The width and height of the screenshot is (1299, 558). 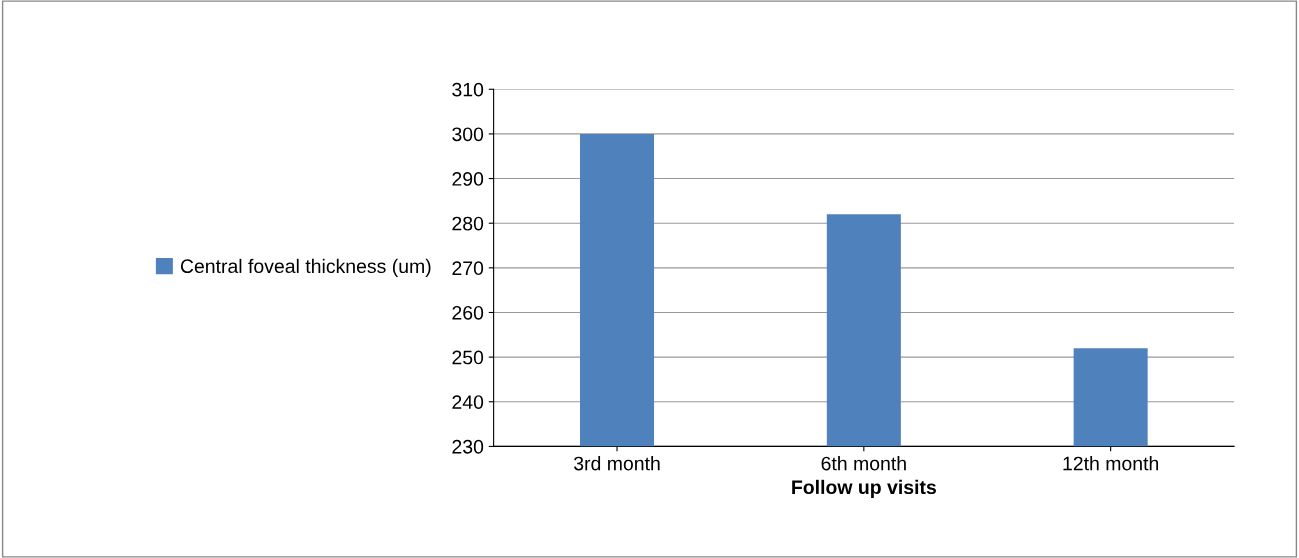 I want to click on y-tick-label: 250, so click(x=468, y=357).